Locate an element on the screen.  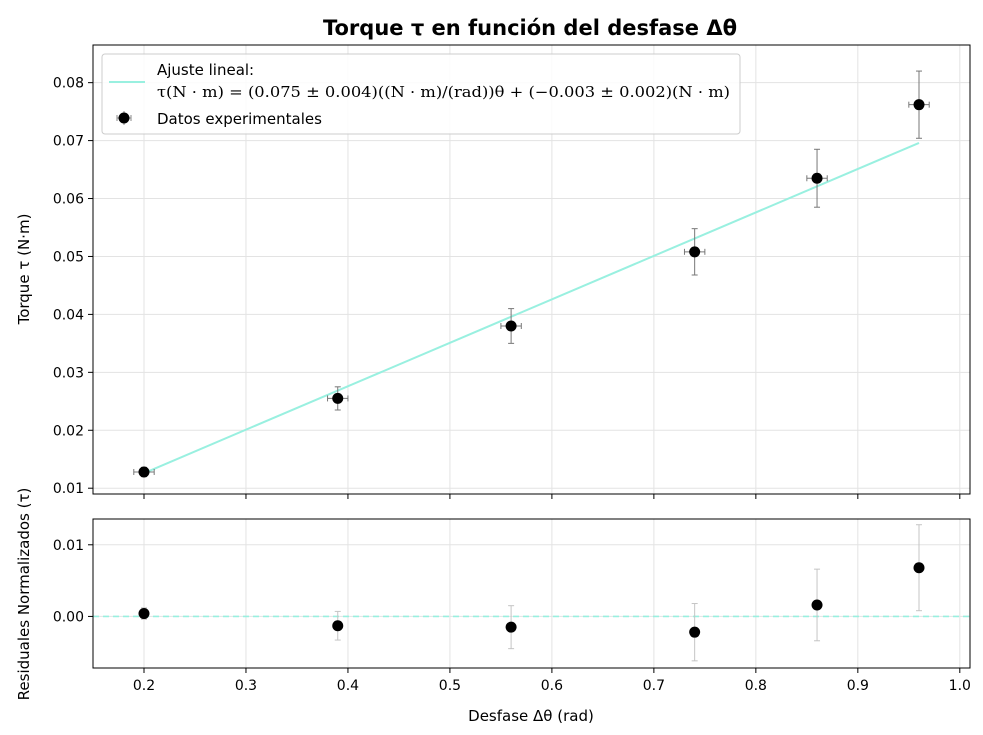
bottom-y-axis-label: Residuales Normalizados (τ) is located at coordinates (24, 594).